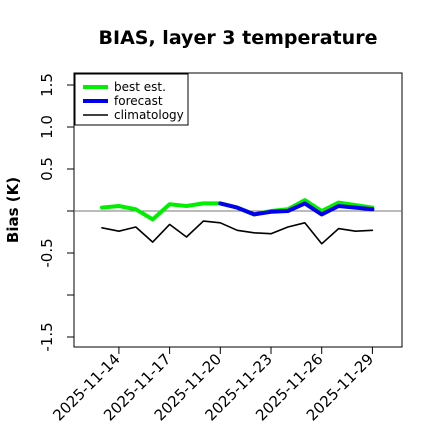 The image size is (440, 440). Describe the element at coordinates (296, 209) in the screenshot. I see `series-line-forecast` at that location.